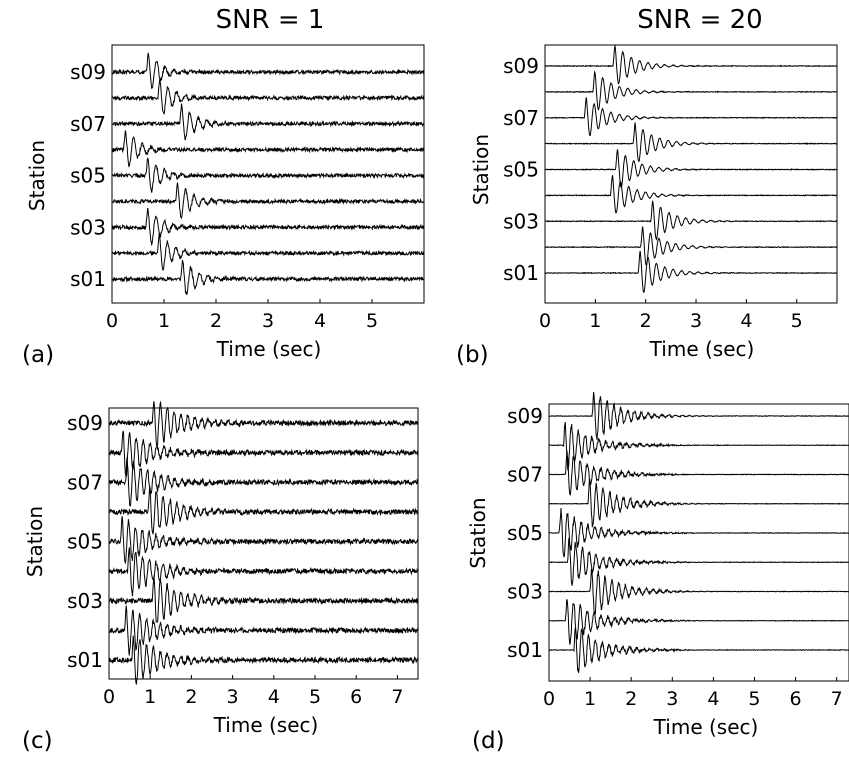 The image size is (849, 758). I want to click on column-title-snr1: SNR = 1, so click(270, 20).